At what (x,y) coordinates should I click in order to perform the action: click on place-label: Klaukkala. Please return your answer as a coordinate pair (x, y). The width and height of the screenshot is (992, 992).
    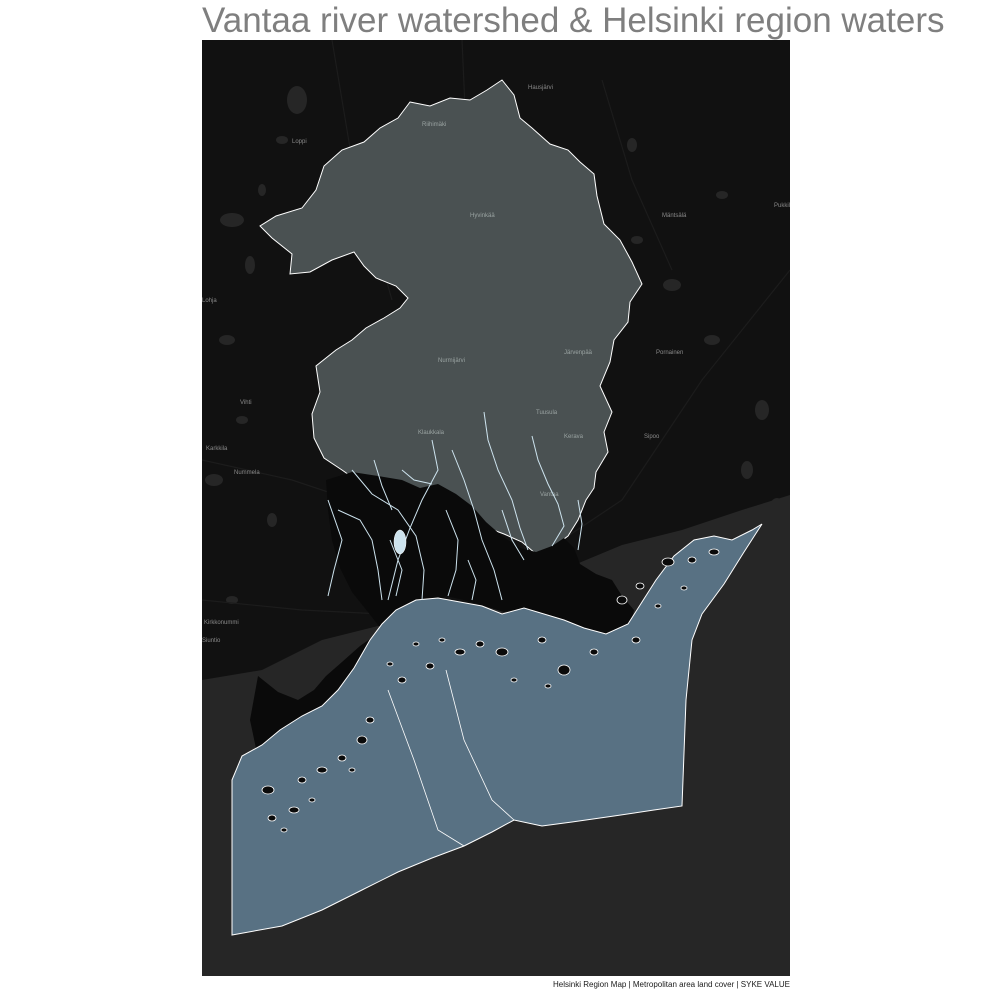
    Looking at the image, I should click on (431, 433).